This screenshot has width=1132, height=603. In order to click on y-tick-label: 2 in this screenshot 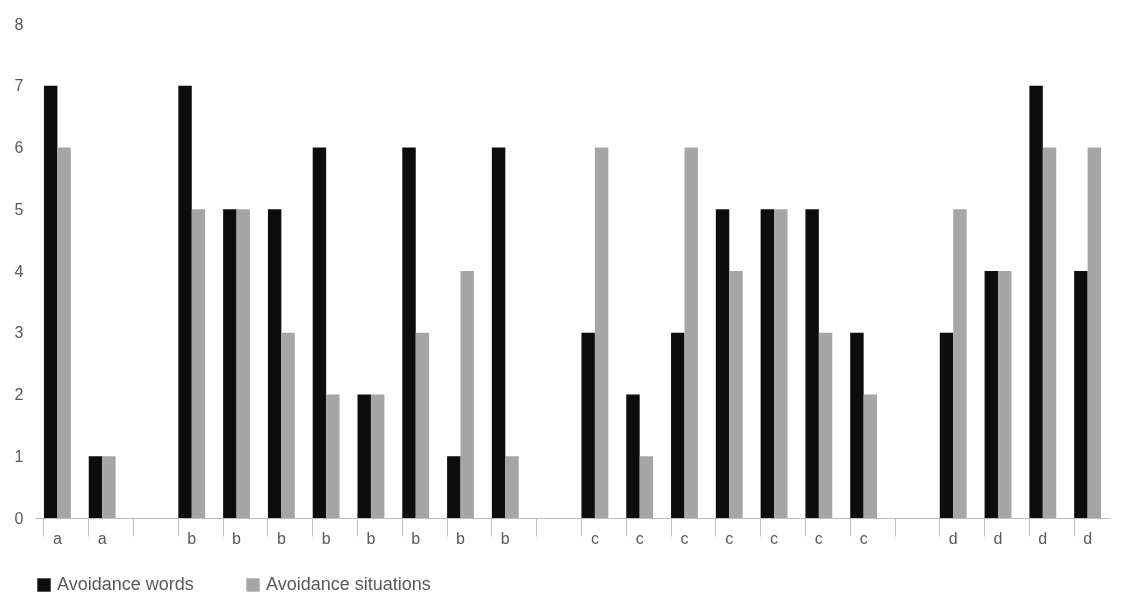, I will do `click(19, 394)`.